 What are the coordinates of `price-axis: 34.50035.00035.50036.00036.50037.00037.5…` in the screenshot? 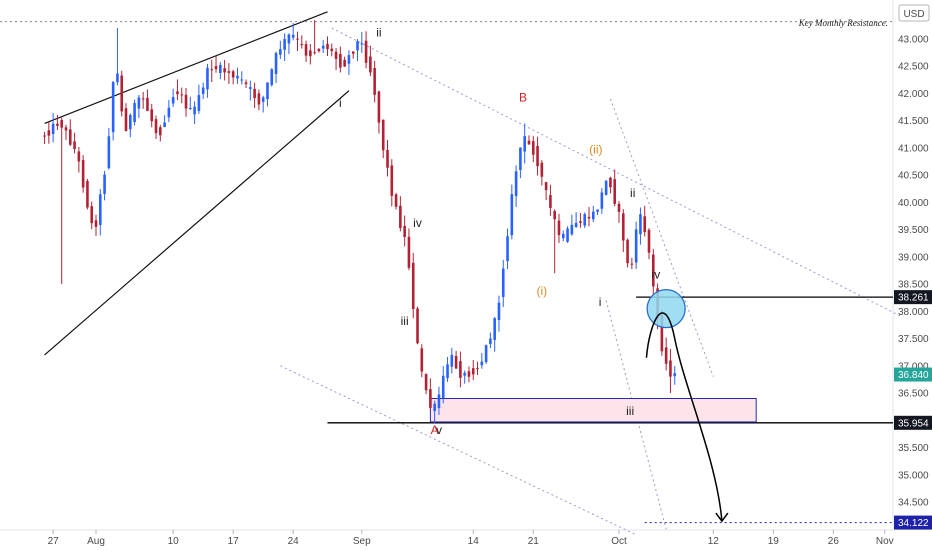 It's located at (913, 272).